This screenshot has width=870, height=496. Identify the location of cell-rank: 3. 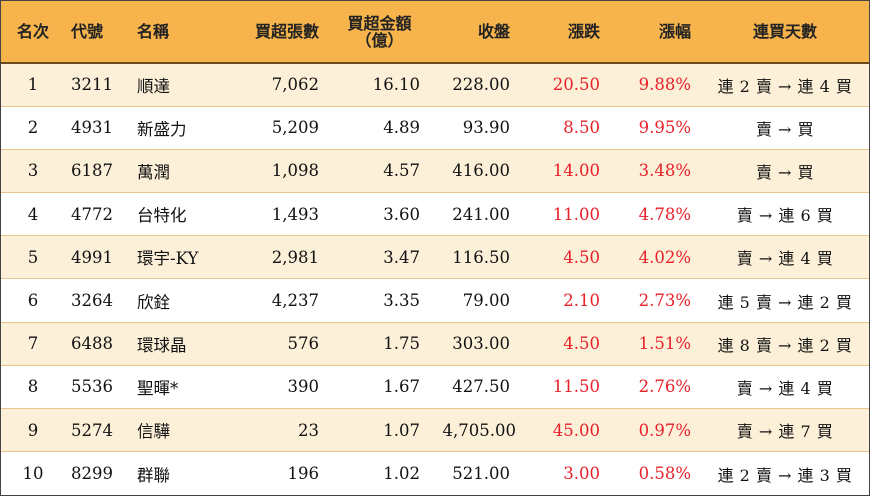
(33, 170).